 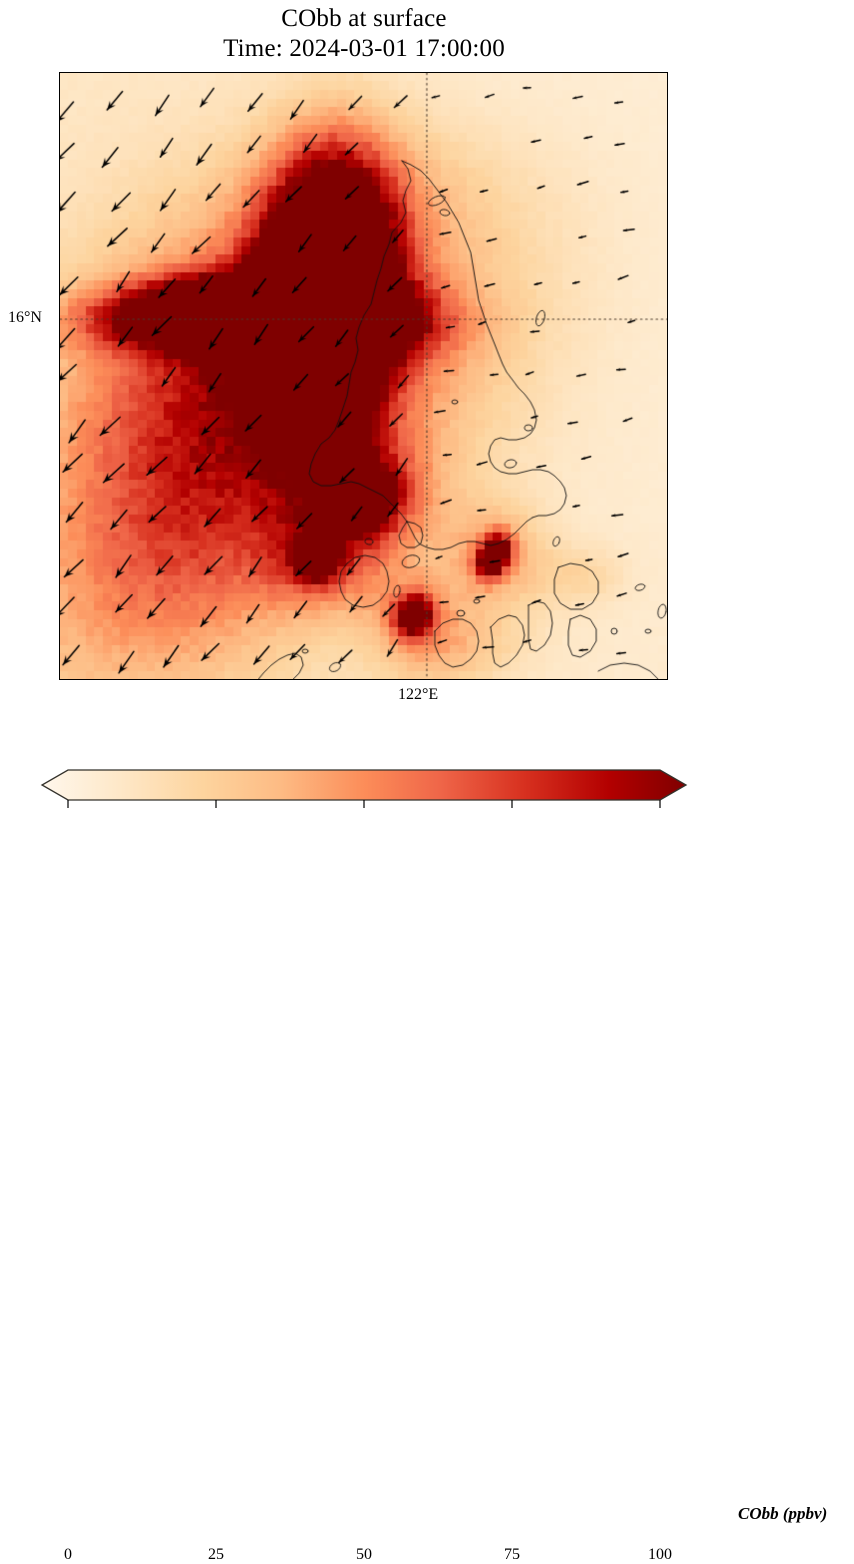 What do you see at coordinates (418, 694) in the screenshot?
I see `x-axis-tick-label-122e: 122°E` at bounding box center [418, 694].